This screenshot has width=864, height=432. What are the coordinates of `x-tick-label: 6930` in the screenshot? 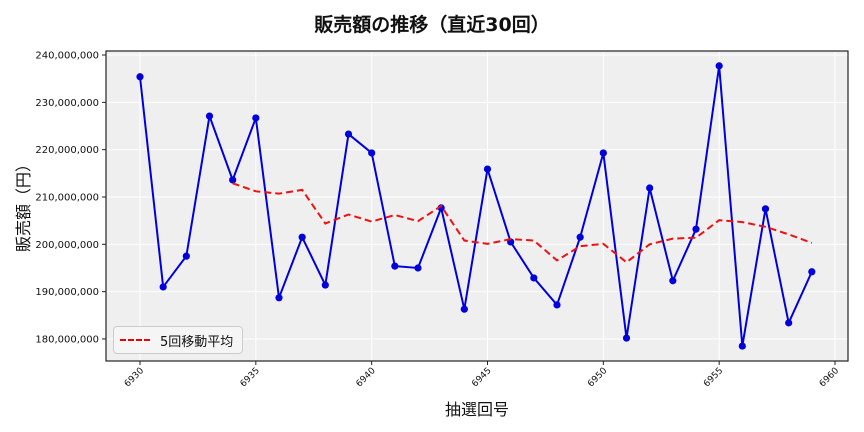 It's located at (134, 377).